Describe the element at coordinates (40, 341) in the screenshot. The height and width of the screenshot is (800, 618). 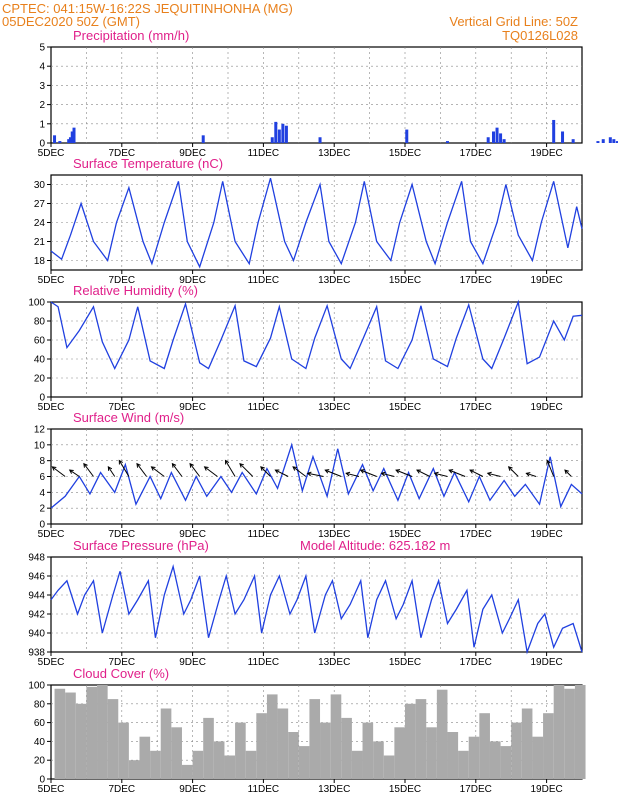
I see `y-tick-label: 60` at that location.